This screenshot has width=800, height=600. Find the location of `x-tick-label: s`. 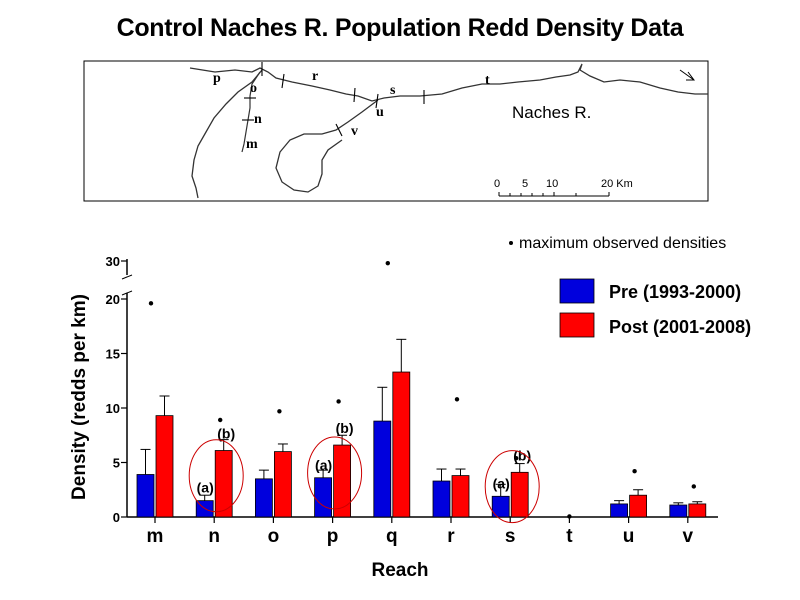

x-tick-label: s is located at coordinates (510, 536).